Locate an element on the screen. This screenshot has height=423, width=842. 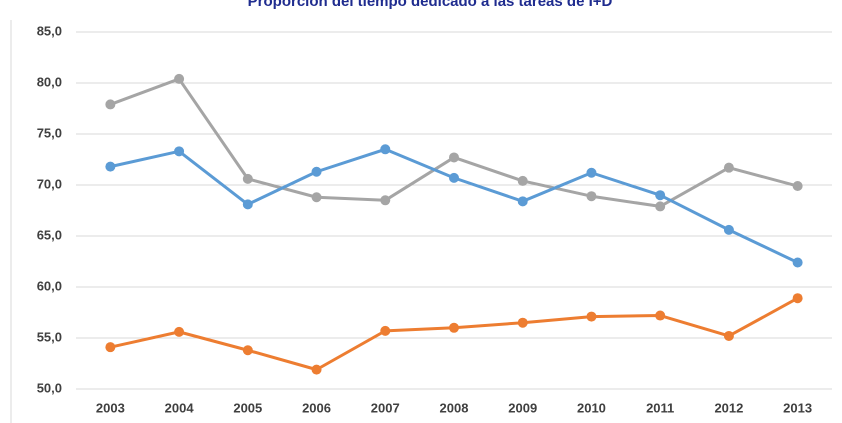
x-tick-label: 2007 is located at coordinates (385, 407).